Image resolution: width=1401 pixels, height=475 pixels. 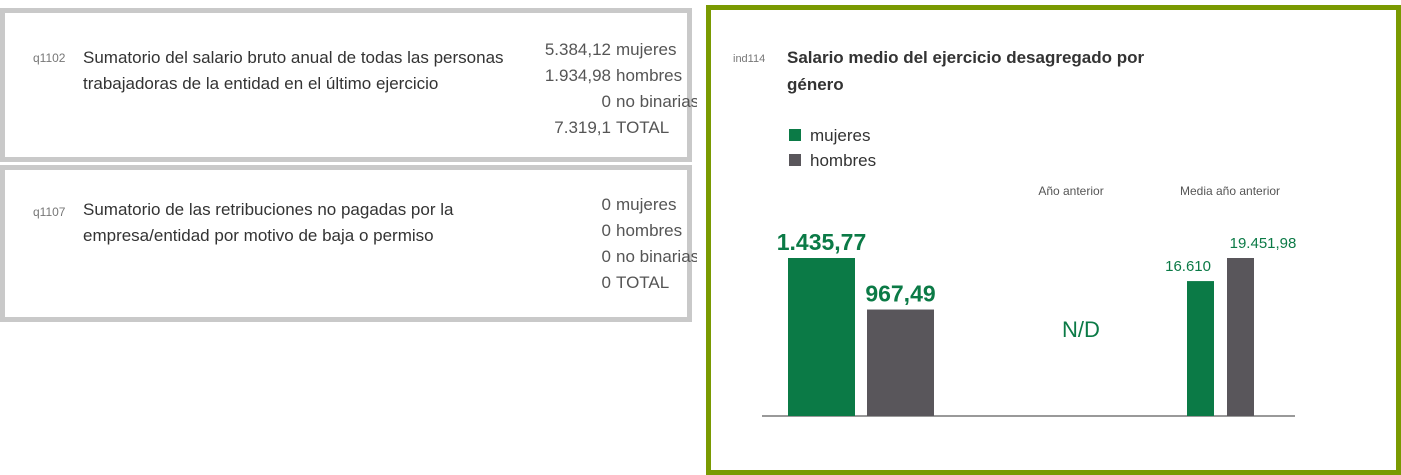 I want to click on bar-label: 967,49, so click(x=900, y=294).